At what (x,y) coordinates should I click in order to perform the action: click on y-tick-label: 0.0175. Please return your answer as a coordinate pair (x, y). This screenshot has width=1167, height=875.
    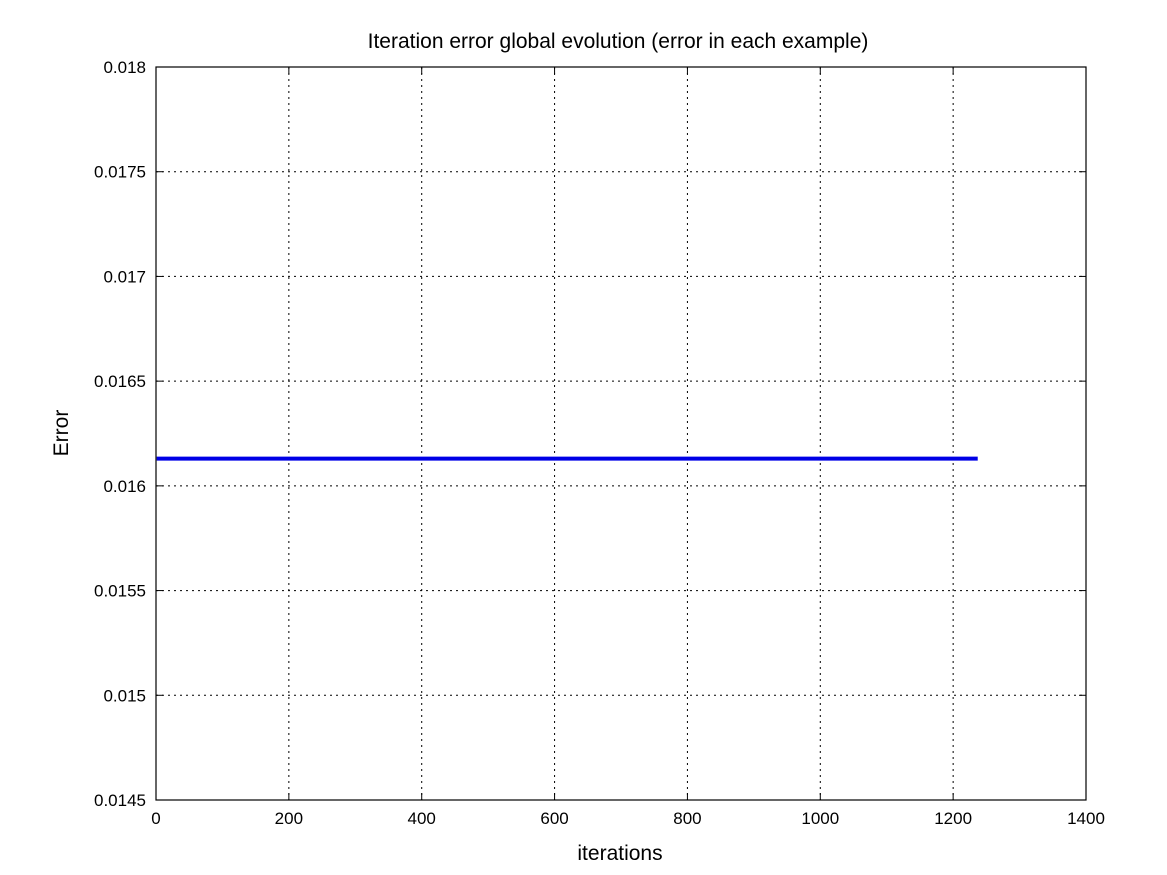
    Looking at the image, I should click on (120, 172).